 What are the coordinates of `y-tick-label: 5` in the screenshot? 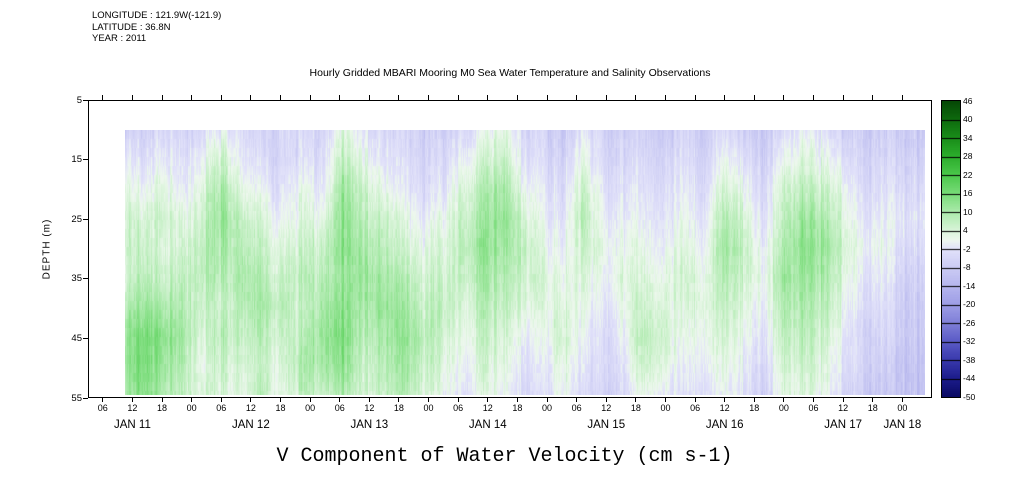 It's located at (79, 100).